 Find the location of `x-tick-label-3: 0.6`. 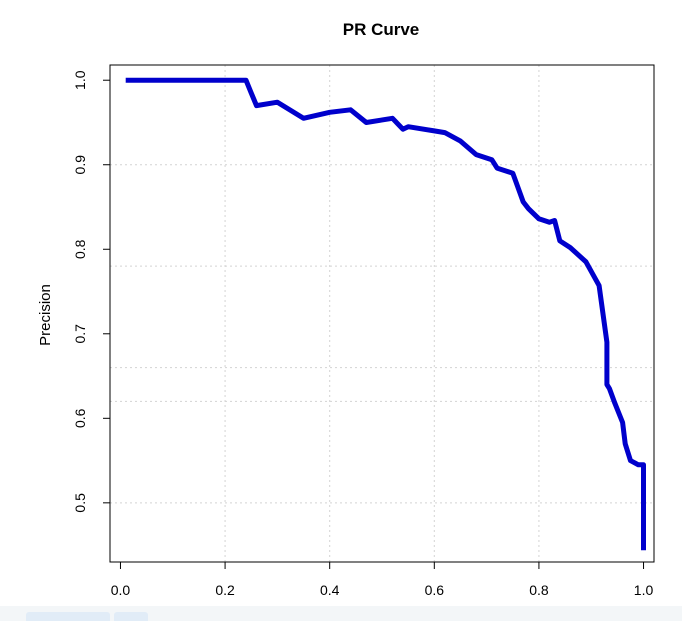

x-tick-label-3: 0.6 is located at coordinates (435, 590).